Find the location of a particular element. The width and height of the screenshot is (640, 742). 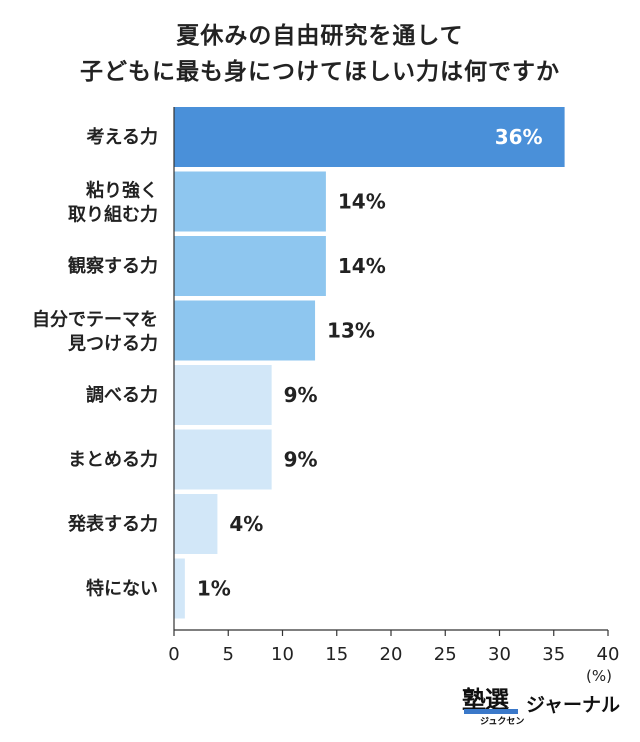

x-tick-label-6: 30 is located at coordinates (499, 654).